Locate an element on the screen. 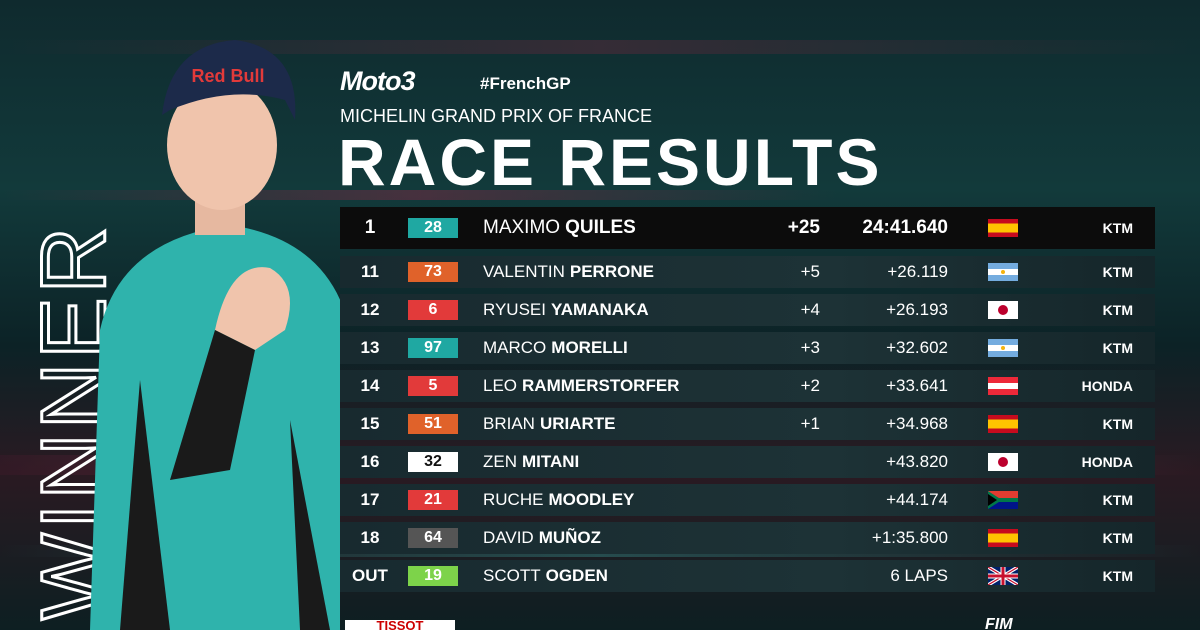 This screenshot has width=1200, height=630. rider-name: SCOTT OGDEN is located at coordinates (545, 576).